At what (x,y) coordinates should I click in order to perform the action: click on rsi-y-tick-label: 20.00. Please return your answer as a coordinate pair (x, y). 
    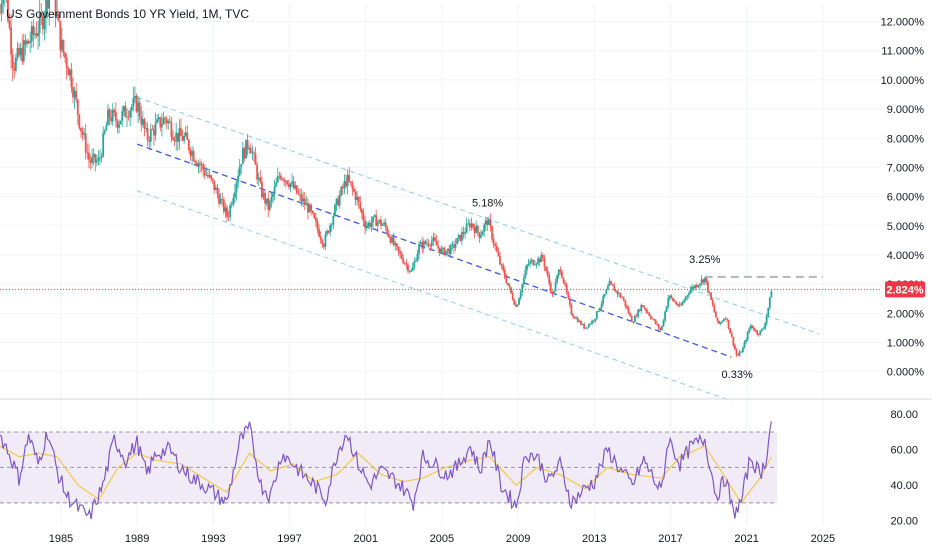
    Looking at the image, I should click on (904, 522).